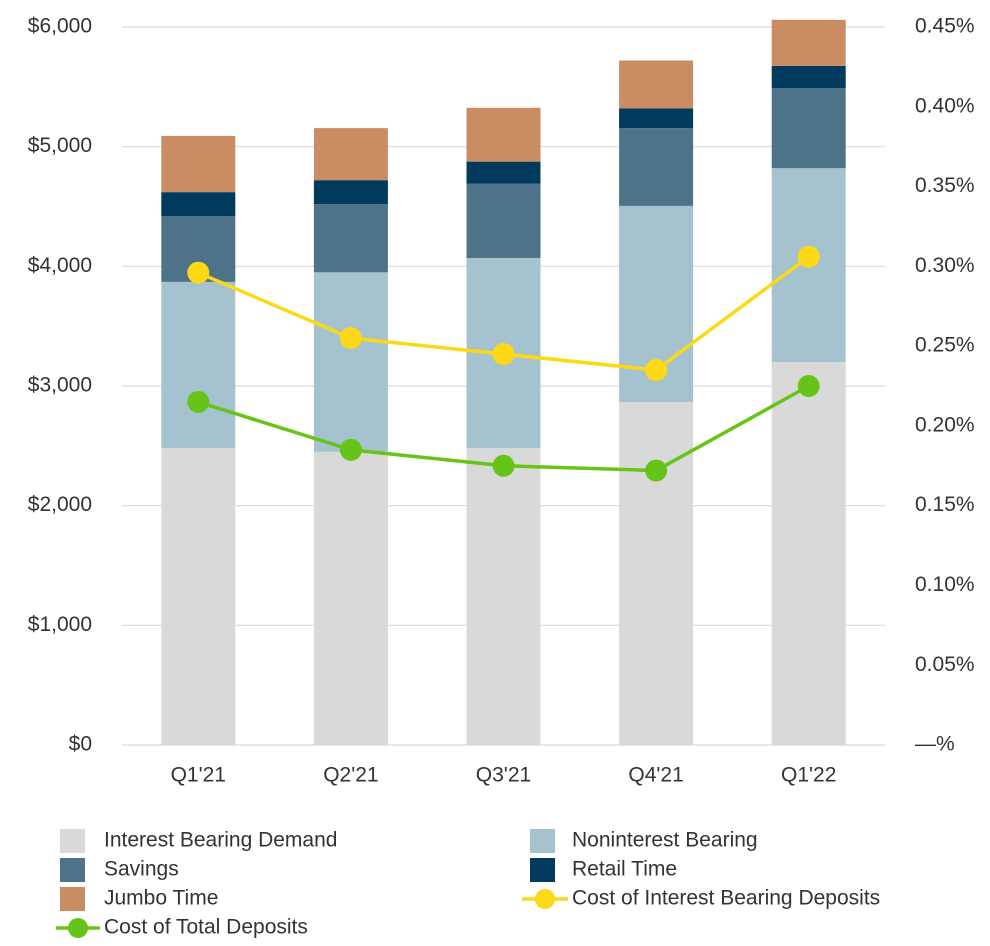 This screenshot has width=990, height=946. What do you see at coordinates (60, 265) in the screenshot?
I see `y-tick-label: $4,000` at bounding box center [60, 265].